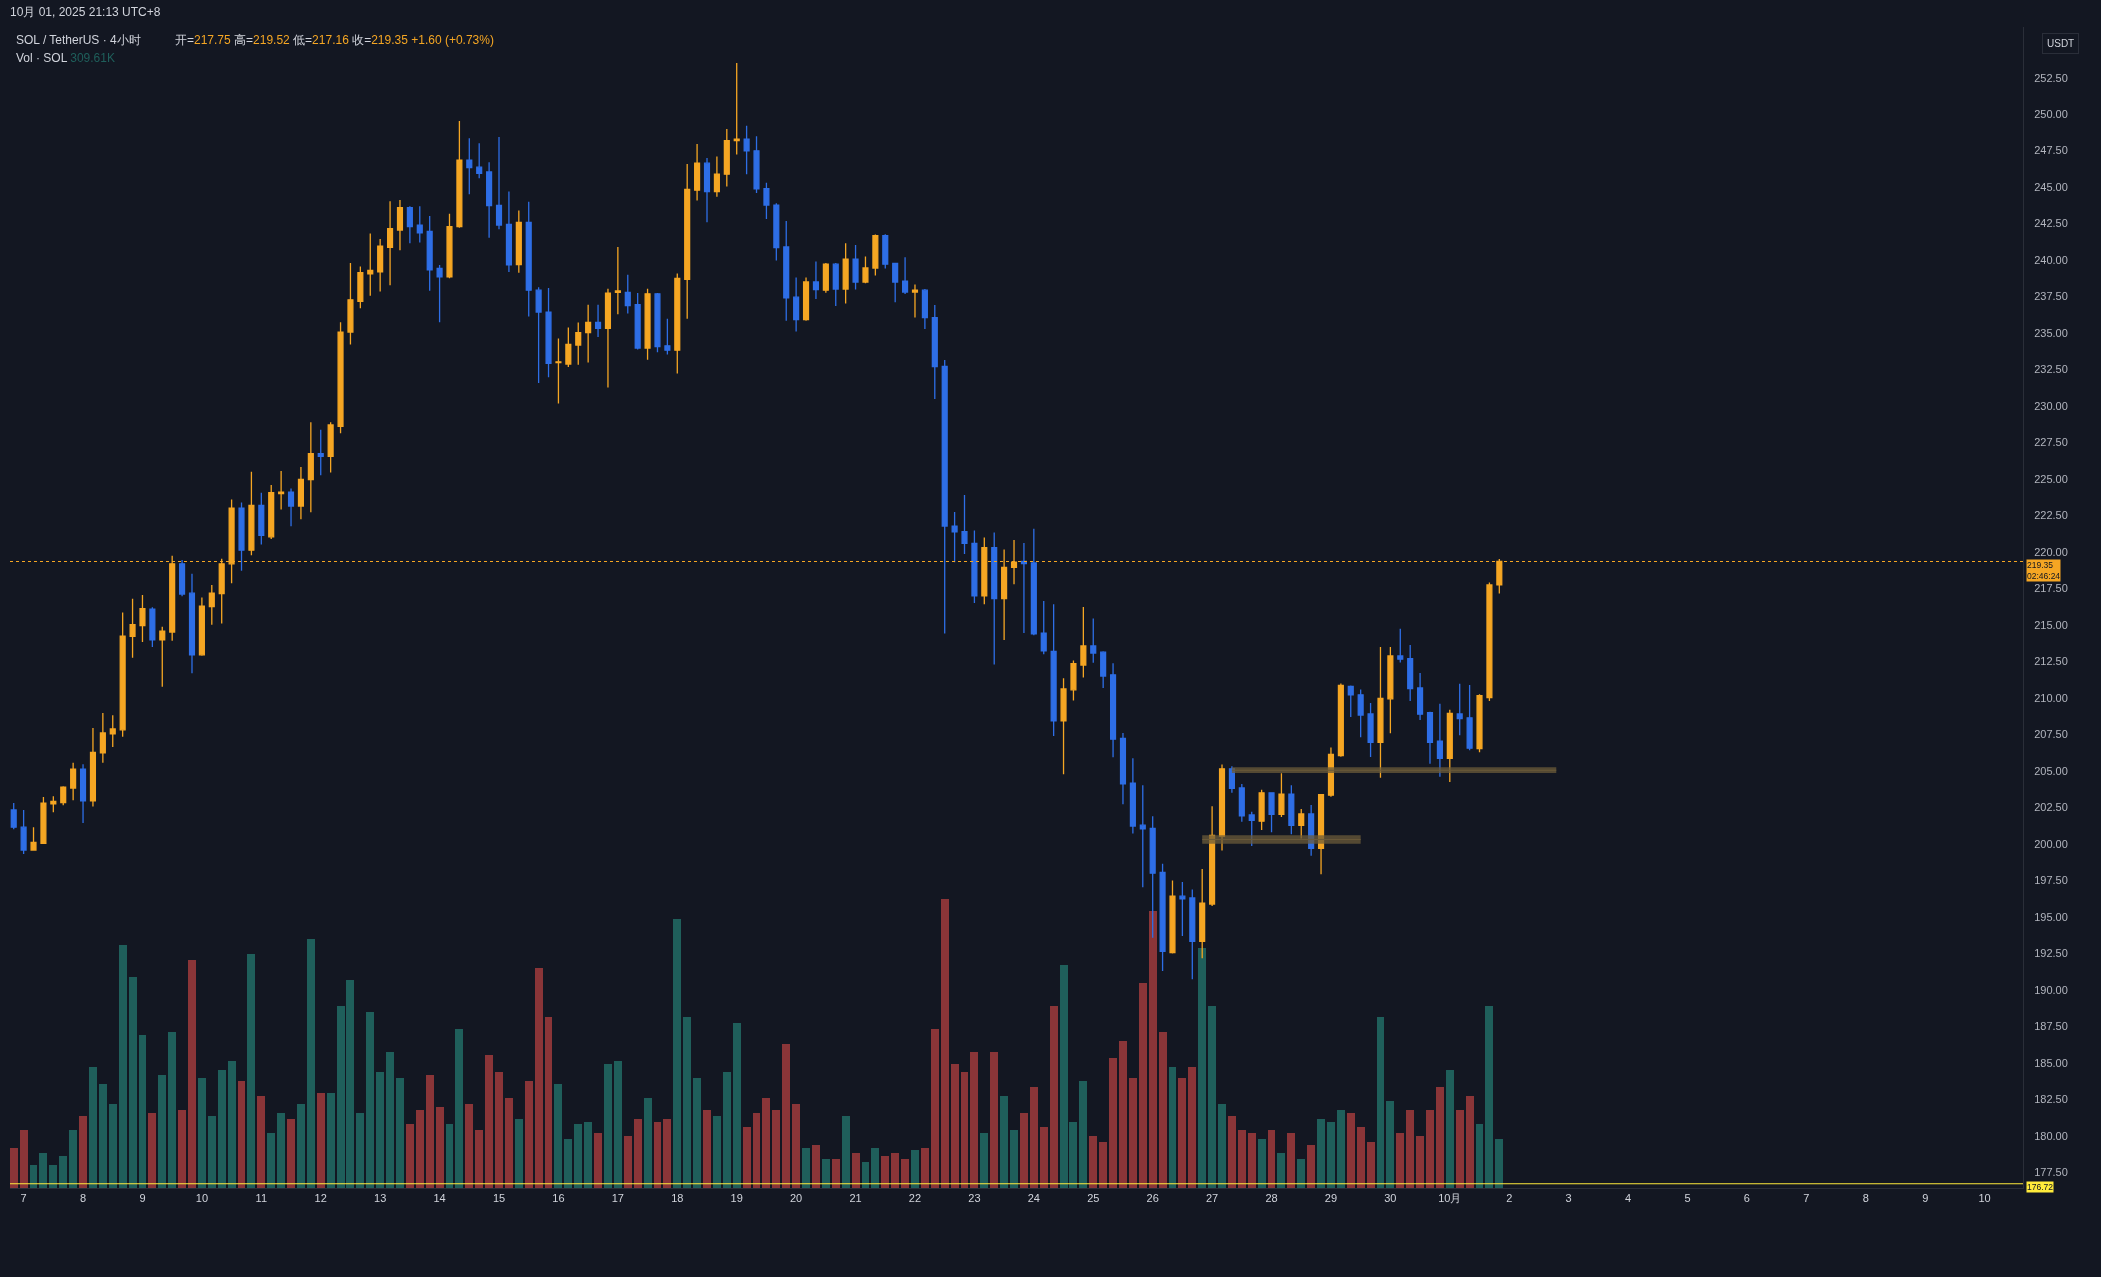 The height and width of the screenshot is (1277, 2101). I want to click on x-tick-label: 20, so click(796, 1198).